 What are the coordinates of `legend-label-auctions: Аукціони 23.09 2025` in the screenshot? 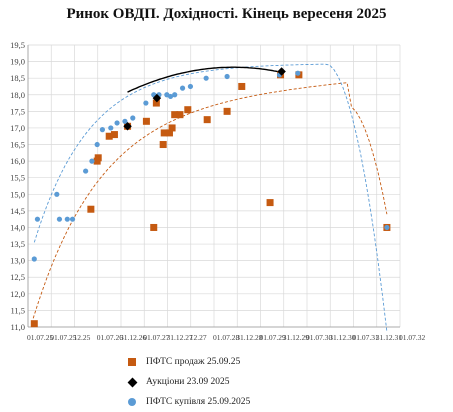 It's located at (188, 382).